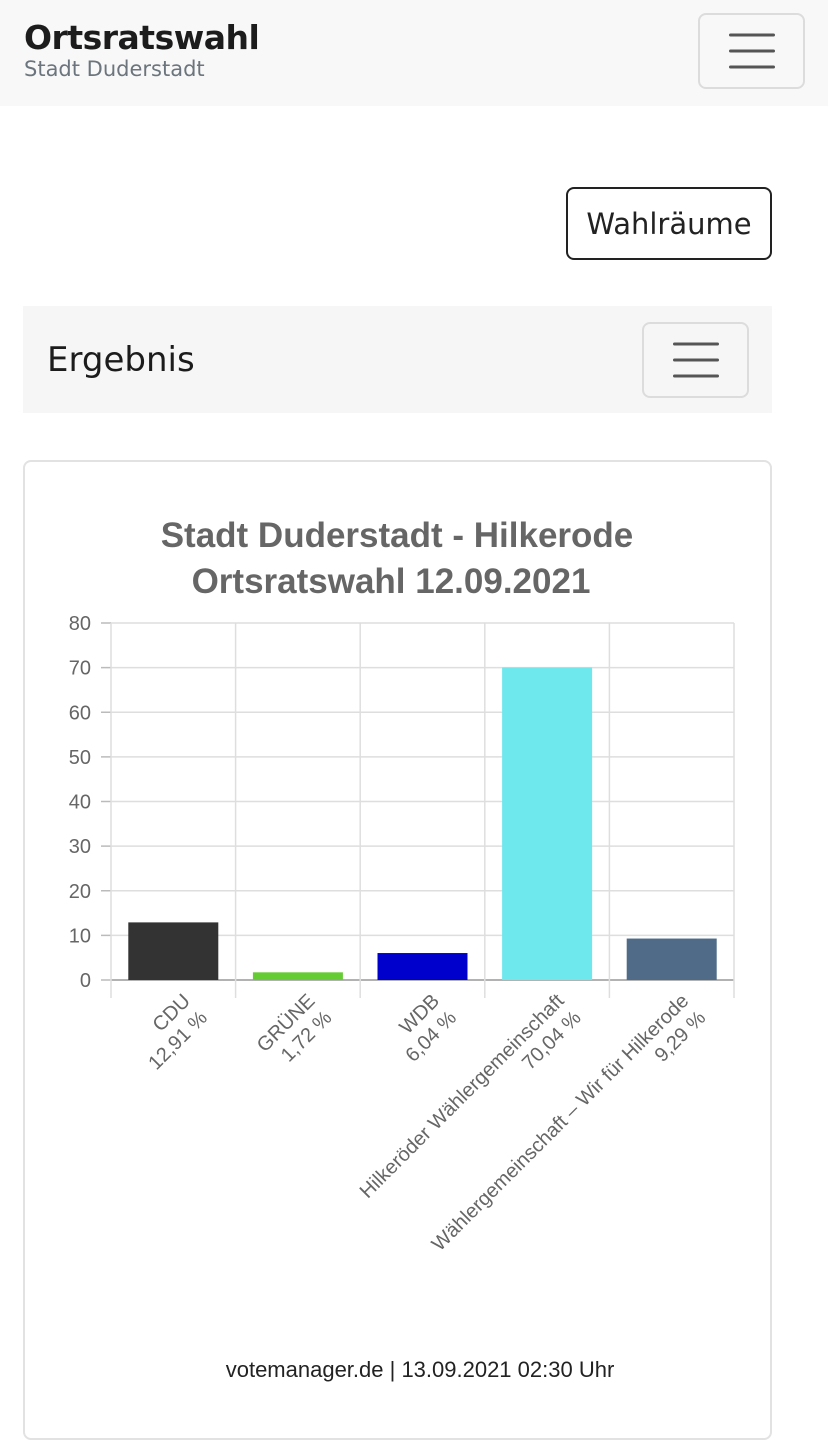 This screenshot has width=828, height=1440. I want to click on chart-subtitle: Ortsratswahl 12.09.2021, so click(391, 581).